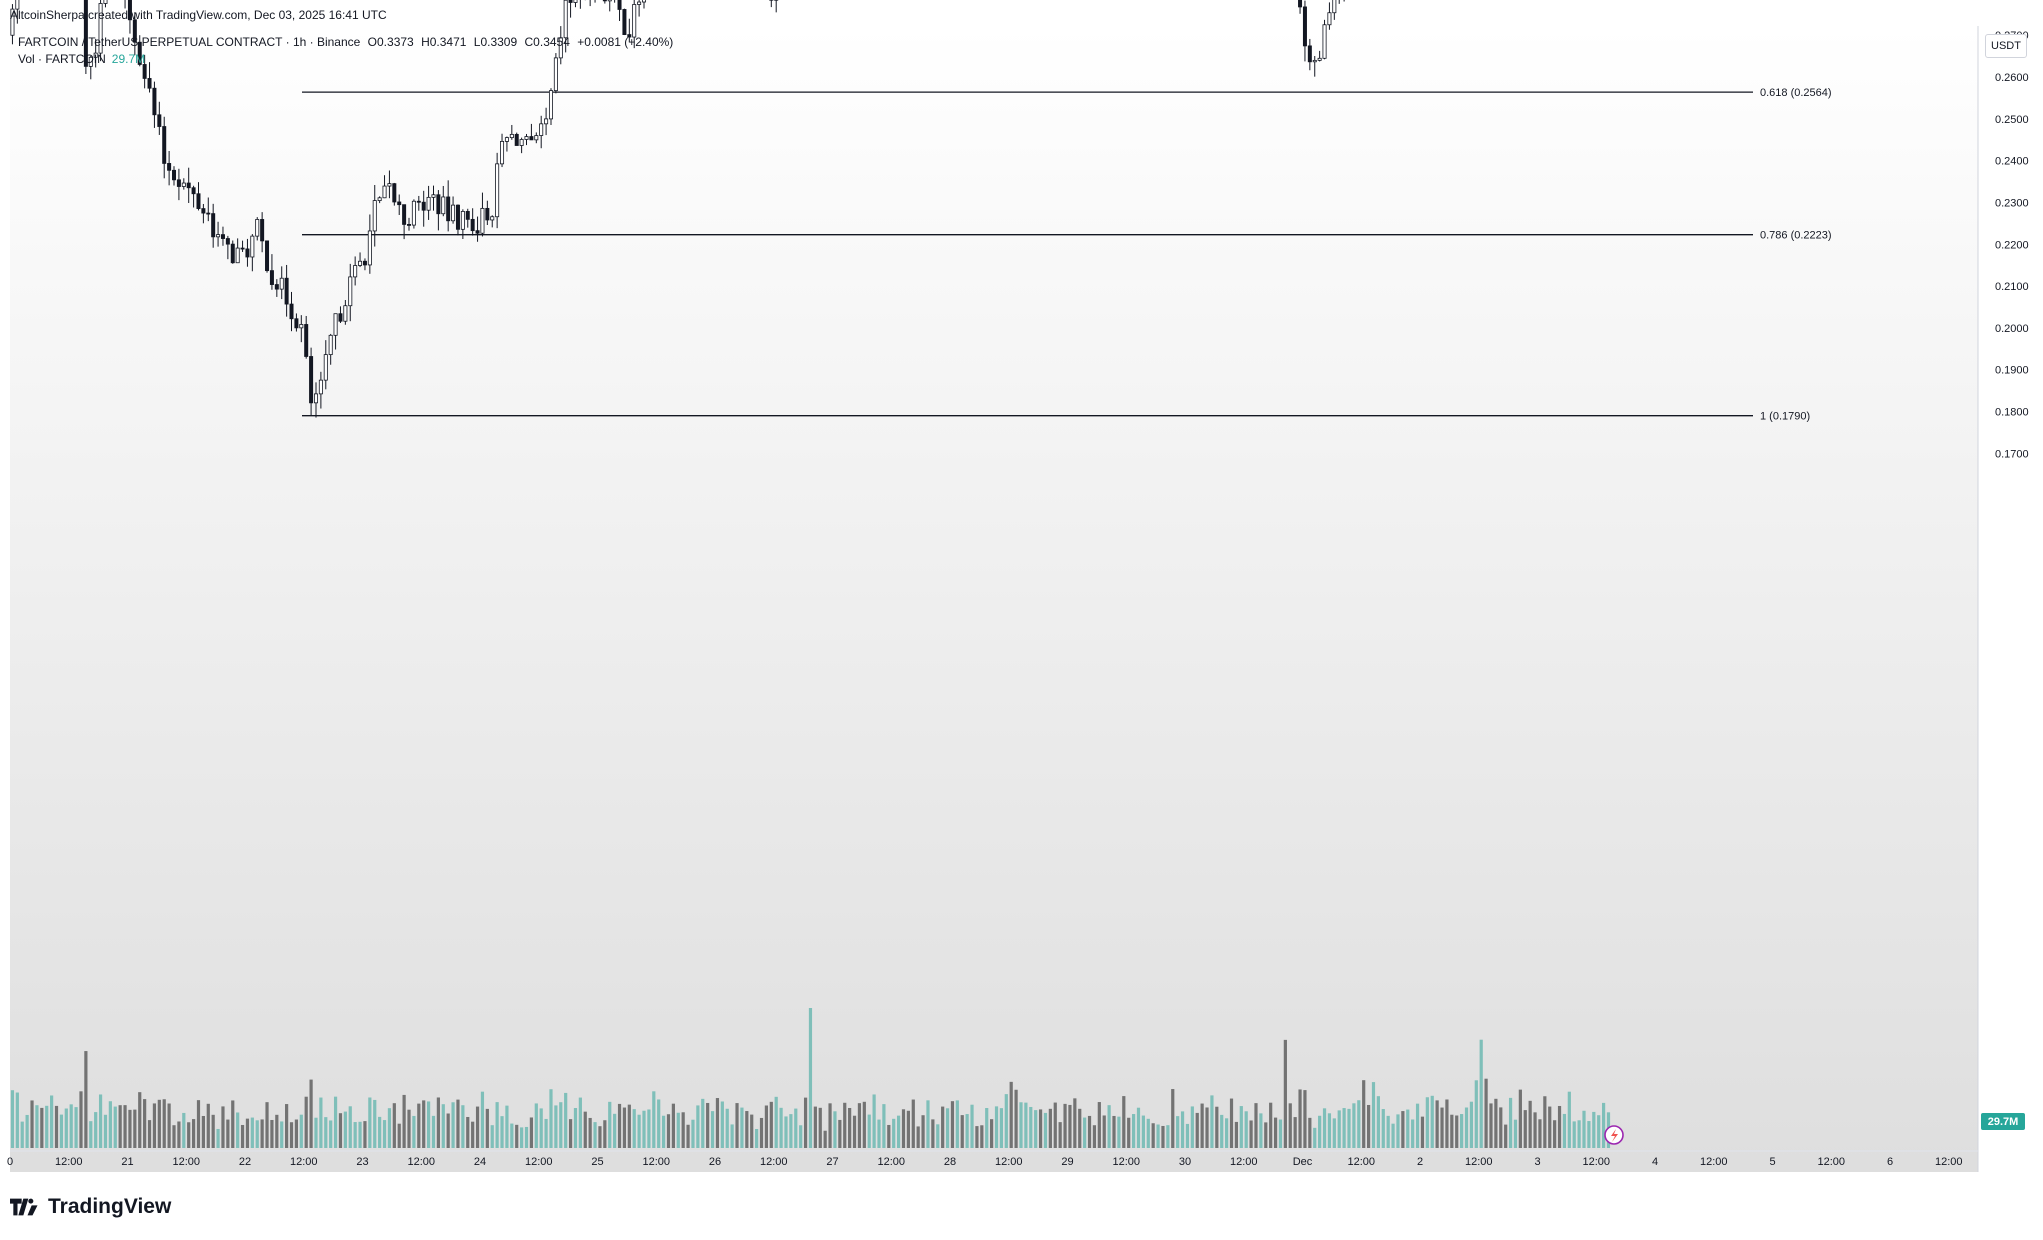 This screenshot has width=2043, height=1240. I want to click on tradingview-logo: TradingView, so click(90, 1207).